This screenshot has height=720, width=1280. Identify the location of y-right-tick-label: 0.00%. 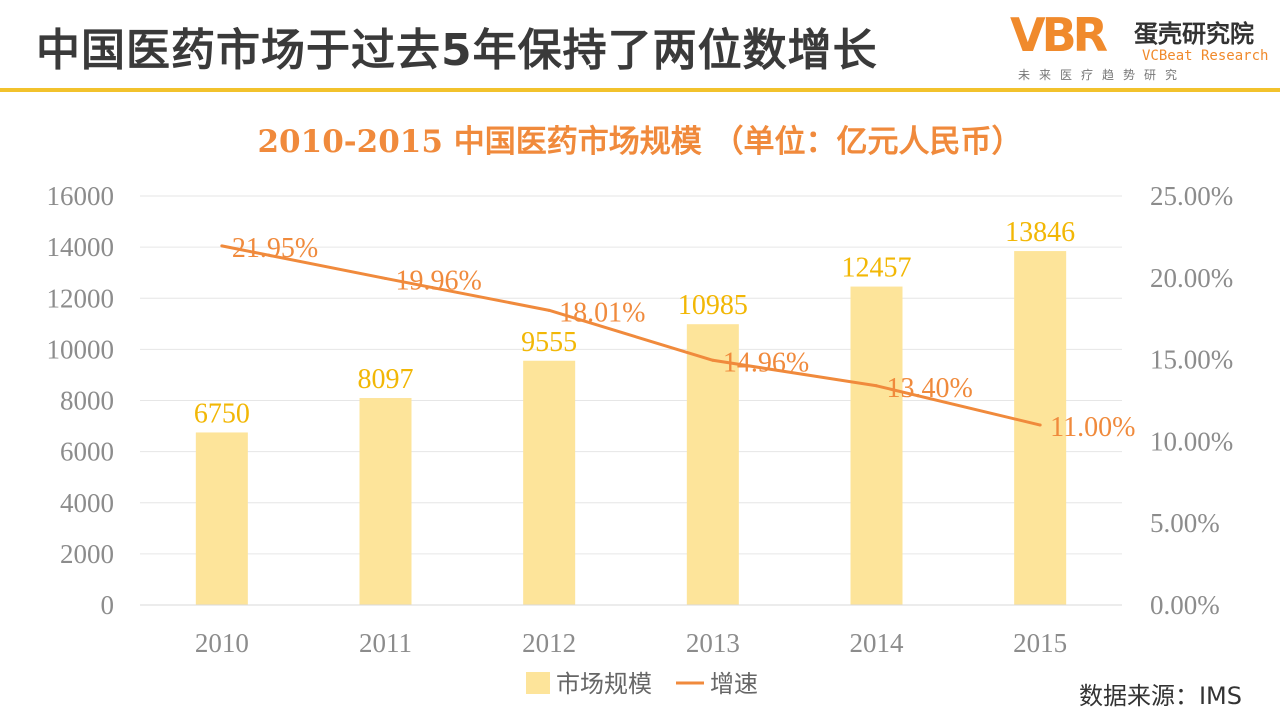
(1185, 605).